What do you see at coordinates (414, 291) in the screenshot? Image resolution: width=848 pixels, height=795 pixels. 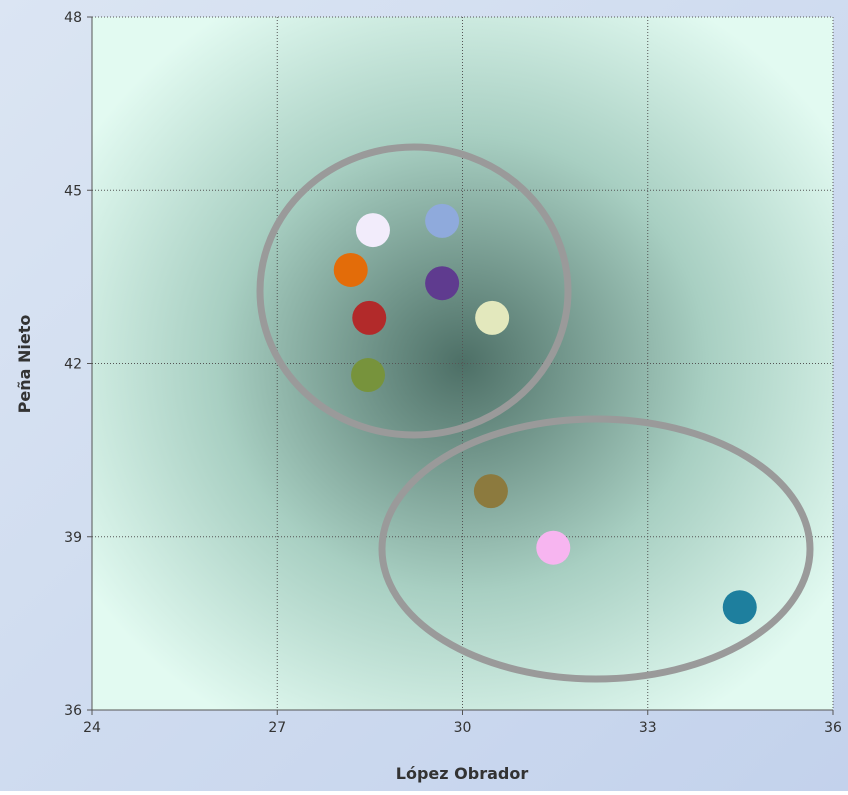 I see `annotation-ellipse` at bounding box center [414, 291].